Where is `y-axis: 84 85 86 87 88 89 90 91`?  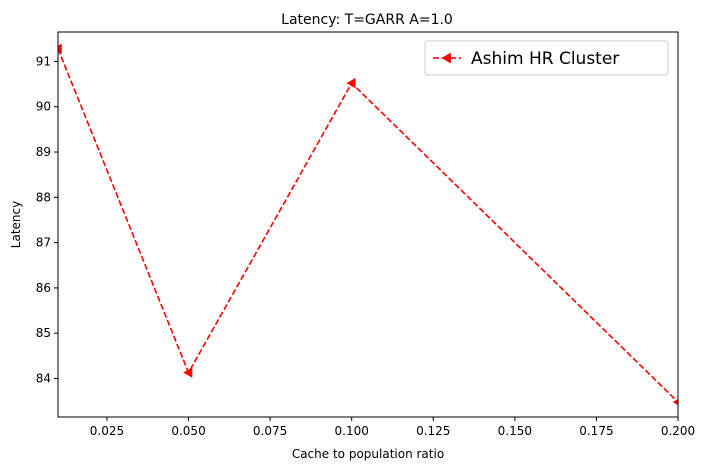 y-axis: 84 85 86 87 88 89 90 91 is located at coordinates (47, 220).